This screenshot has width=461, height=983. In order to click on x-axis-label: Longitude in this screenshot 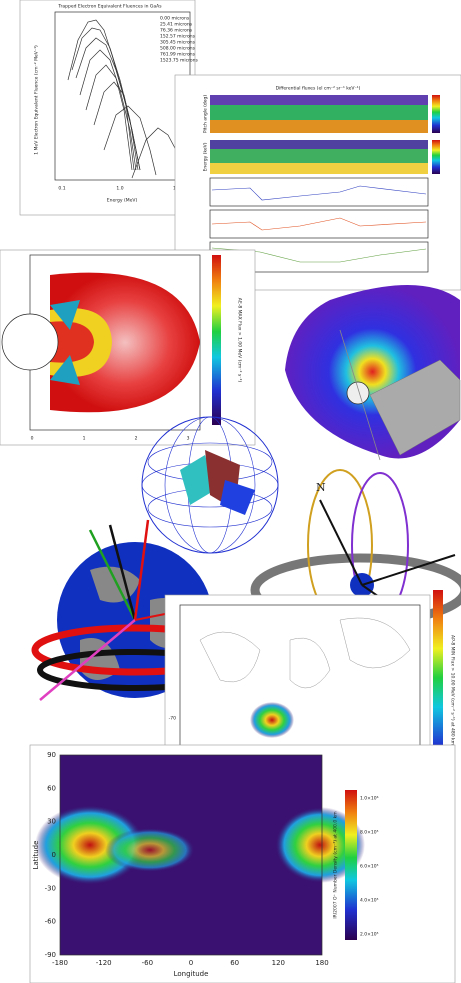, I will do `click(191, 974)`.